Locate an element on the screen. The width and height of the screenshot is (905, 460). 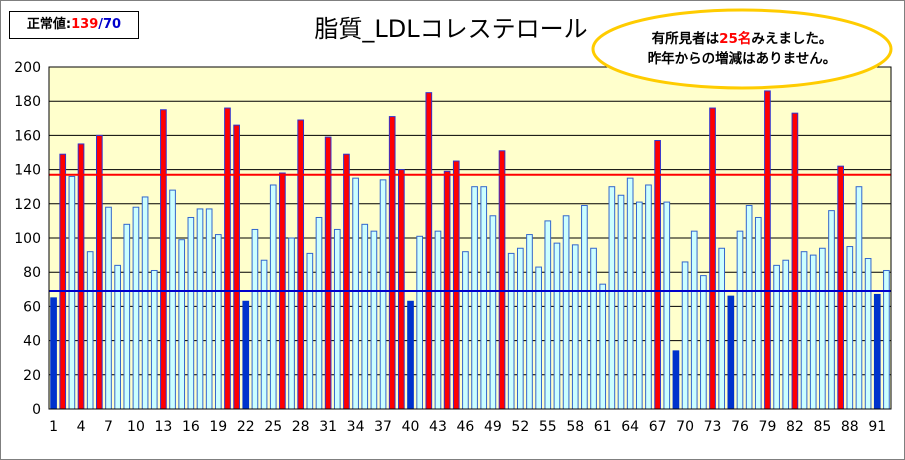
x-tick-label: 22 is located at coordinates (246, 427).